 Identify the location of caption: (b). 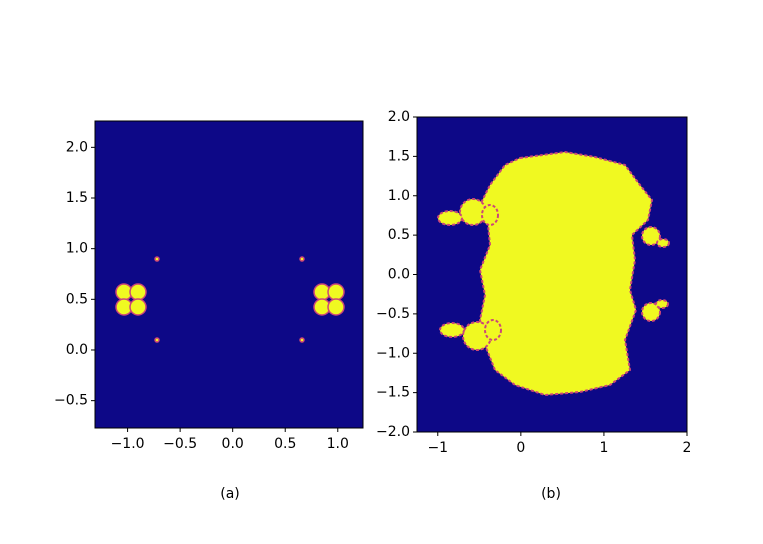
(551, 494).